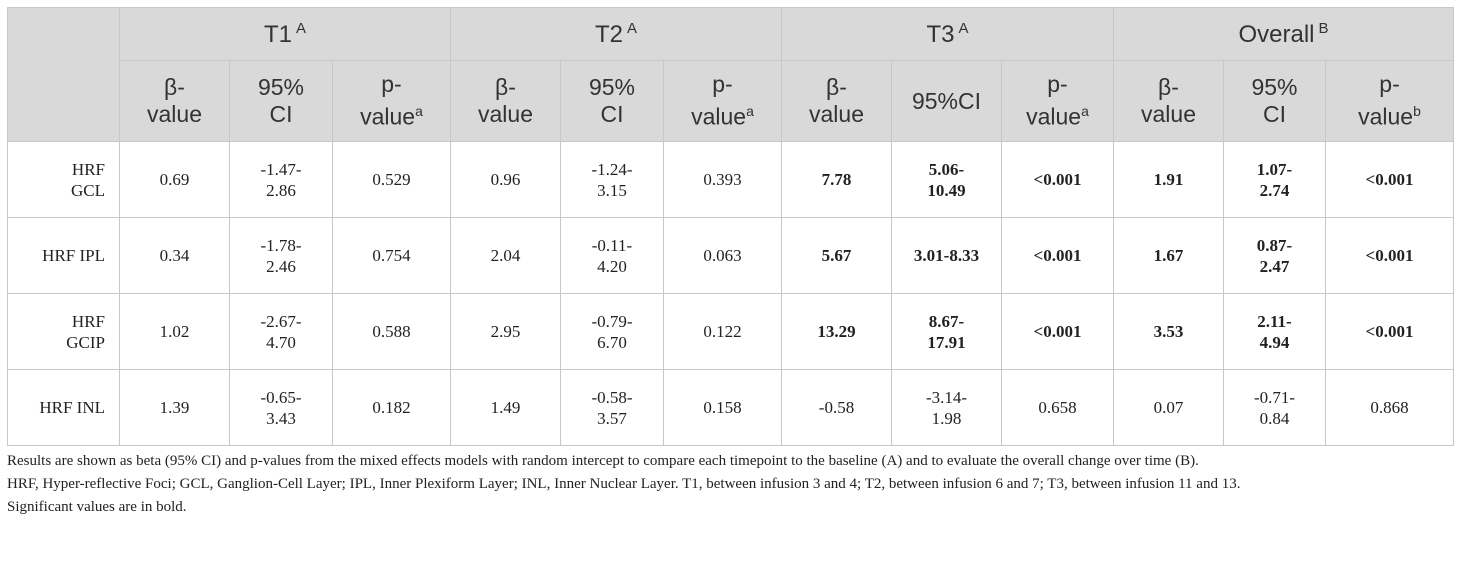 Image resolution: width=1460 pixels, height=580 pixels. I want to click on column-header-4: 95% CI, so click(612, 101).